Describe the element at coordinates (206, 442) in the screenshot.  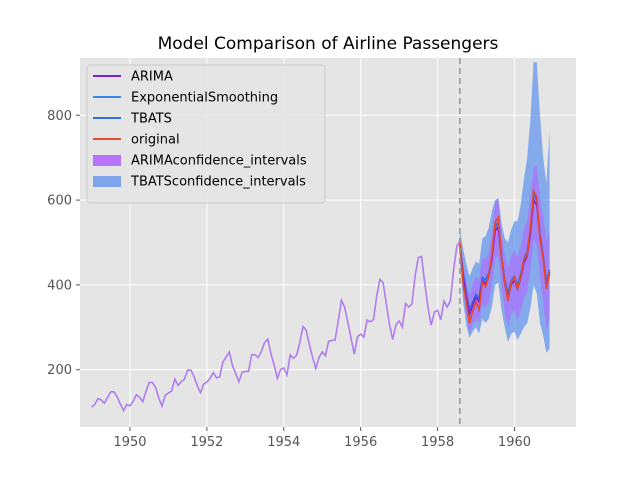
I see `x-tick-label: 1952` at that location.